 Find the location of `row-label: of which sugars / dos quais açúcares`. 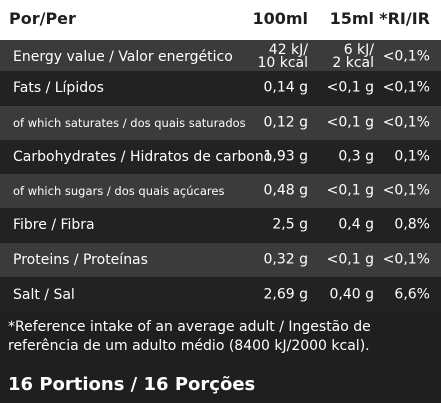

row-label: of which sugars / dos quais açúcares is located at coordinates (119, 191).